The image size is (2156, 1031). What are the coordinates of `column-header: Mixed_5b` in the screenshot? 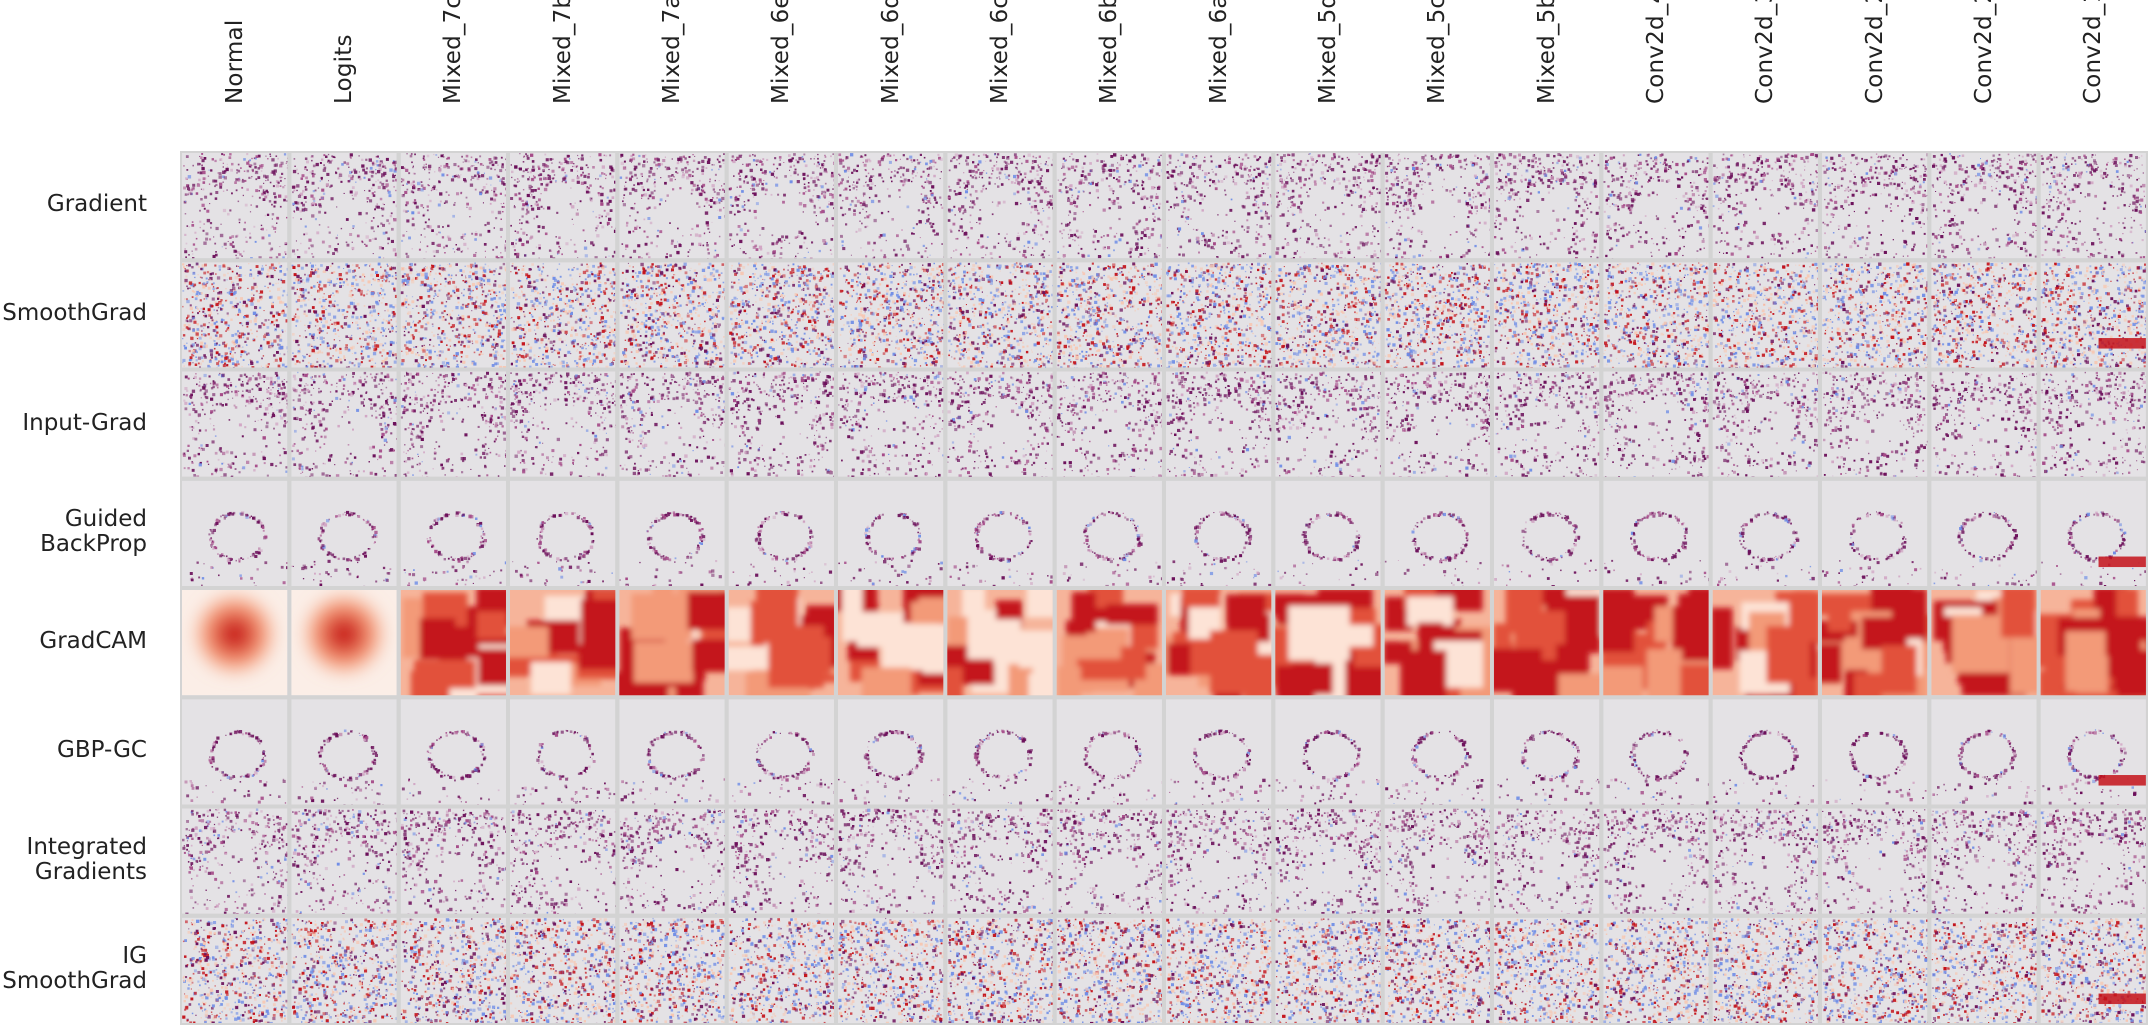 It's located at (1547, 65).